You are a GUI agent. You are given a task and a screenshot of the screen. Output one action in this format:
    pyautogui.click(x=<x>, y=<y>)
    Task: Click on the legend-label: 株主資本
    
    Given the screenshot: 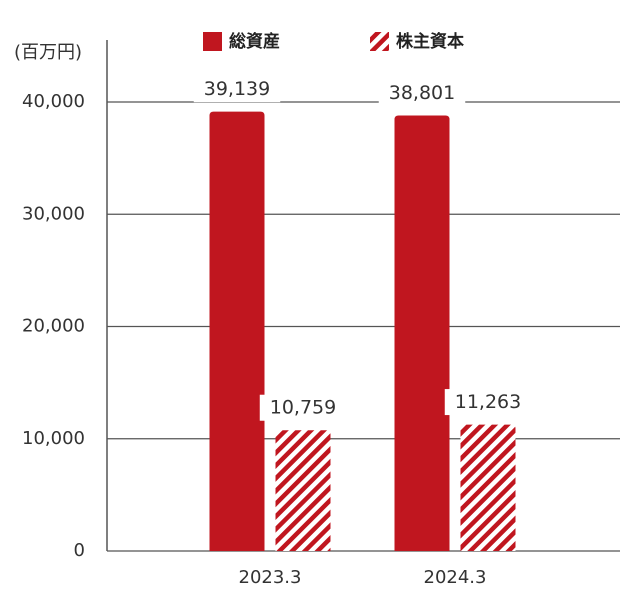 What is the action you would take?
    pyautogui.click(x=430, y=41)
    